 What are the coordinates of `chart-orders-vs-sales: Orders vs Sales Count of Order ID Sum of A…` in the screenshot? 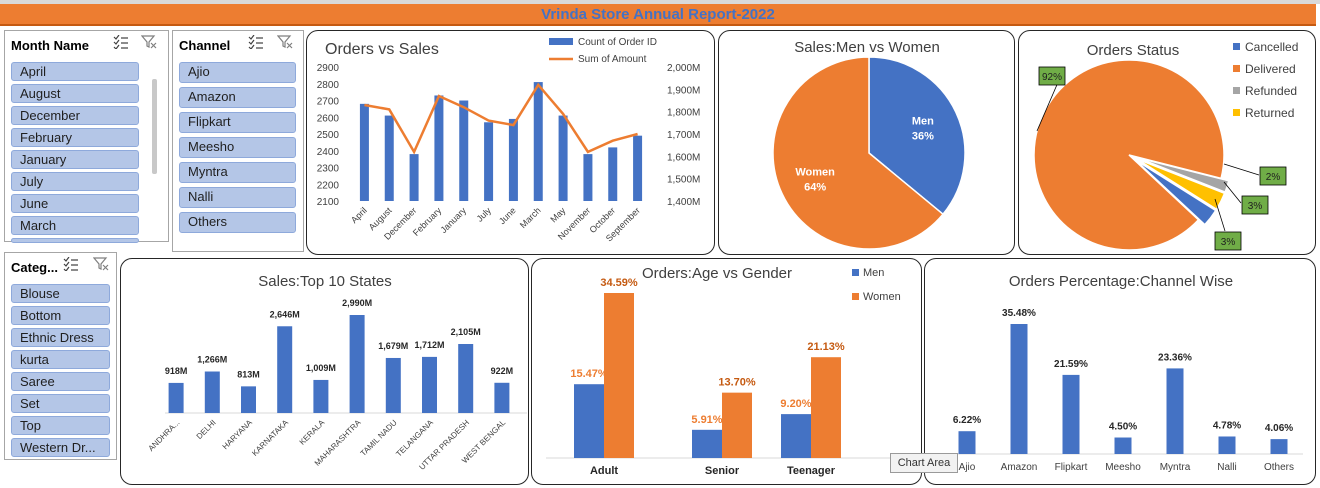 It's located at (510, 142).